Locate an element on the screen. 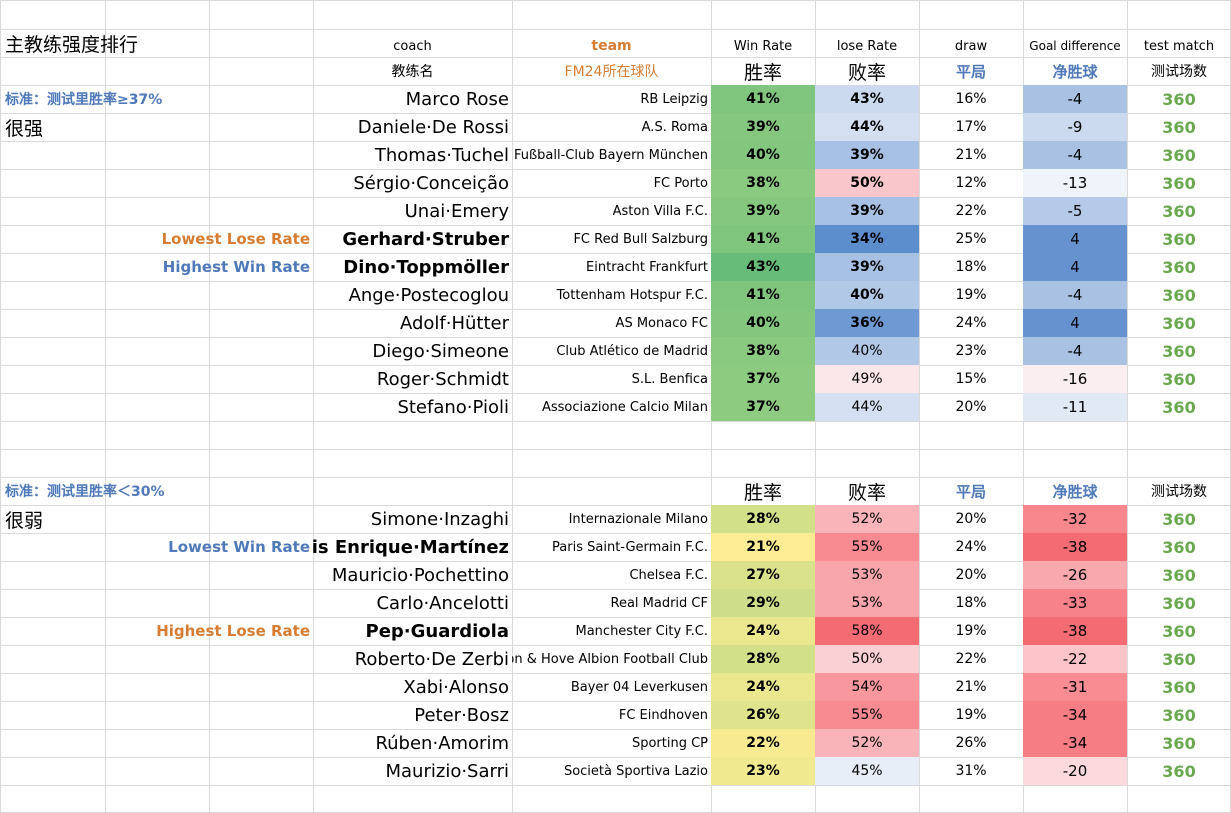 The height and width of the screenshot is (813, 1231). weak-row-0-lose: 52% is located at coordinates (867, 519).